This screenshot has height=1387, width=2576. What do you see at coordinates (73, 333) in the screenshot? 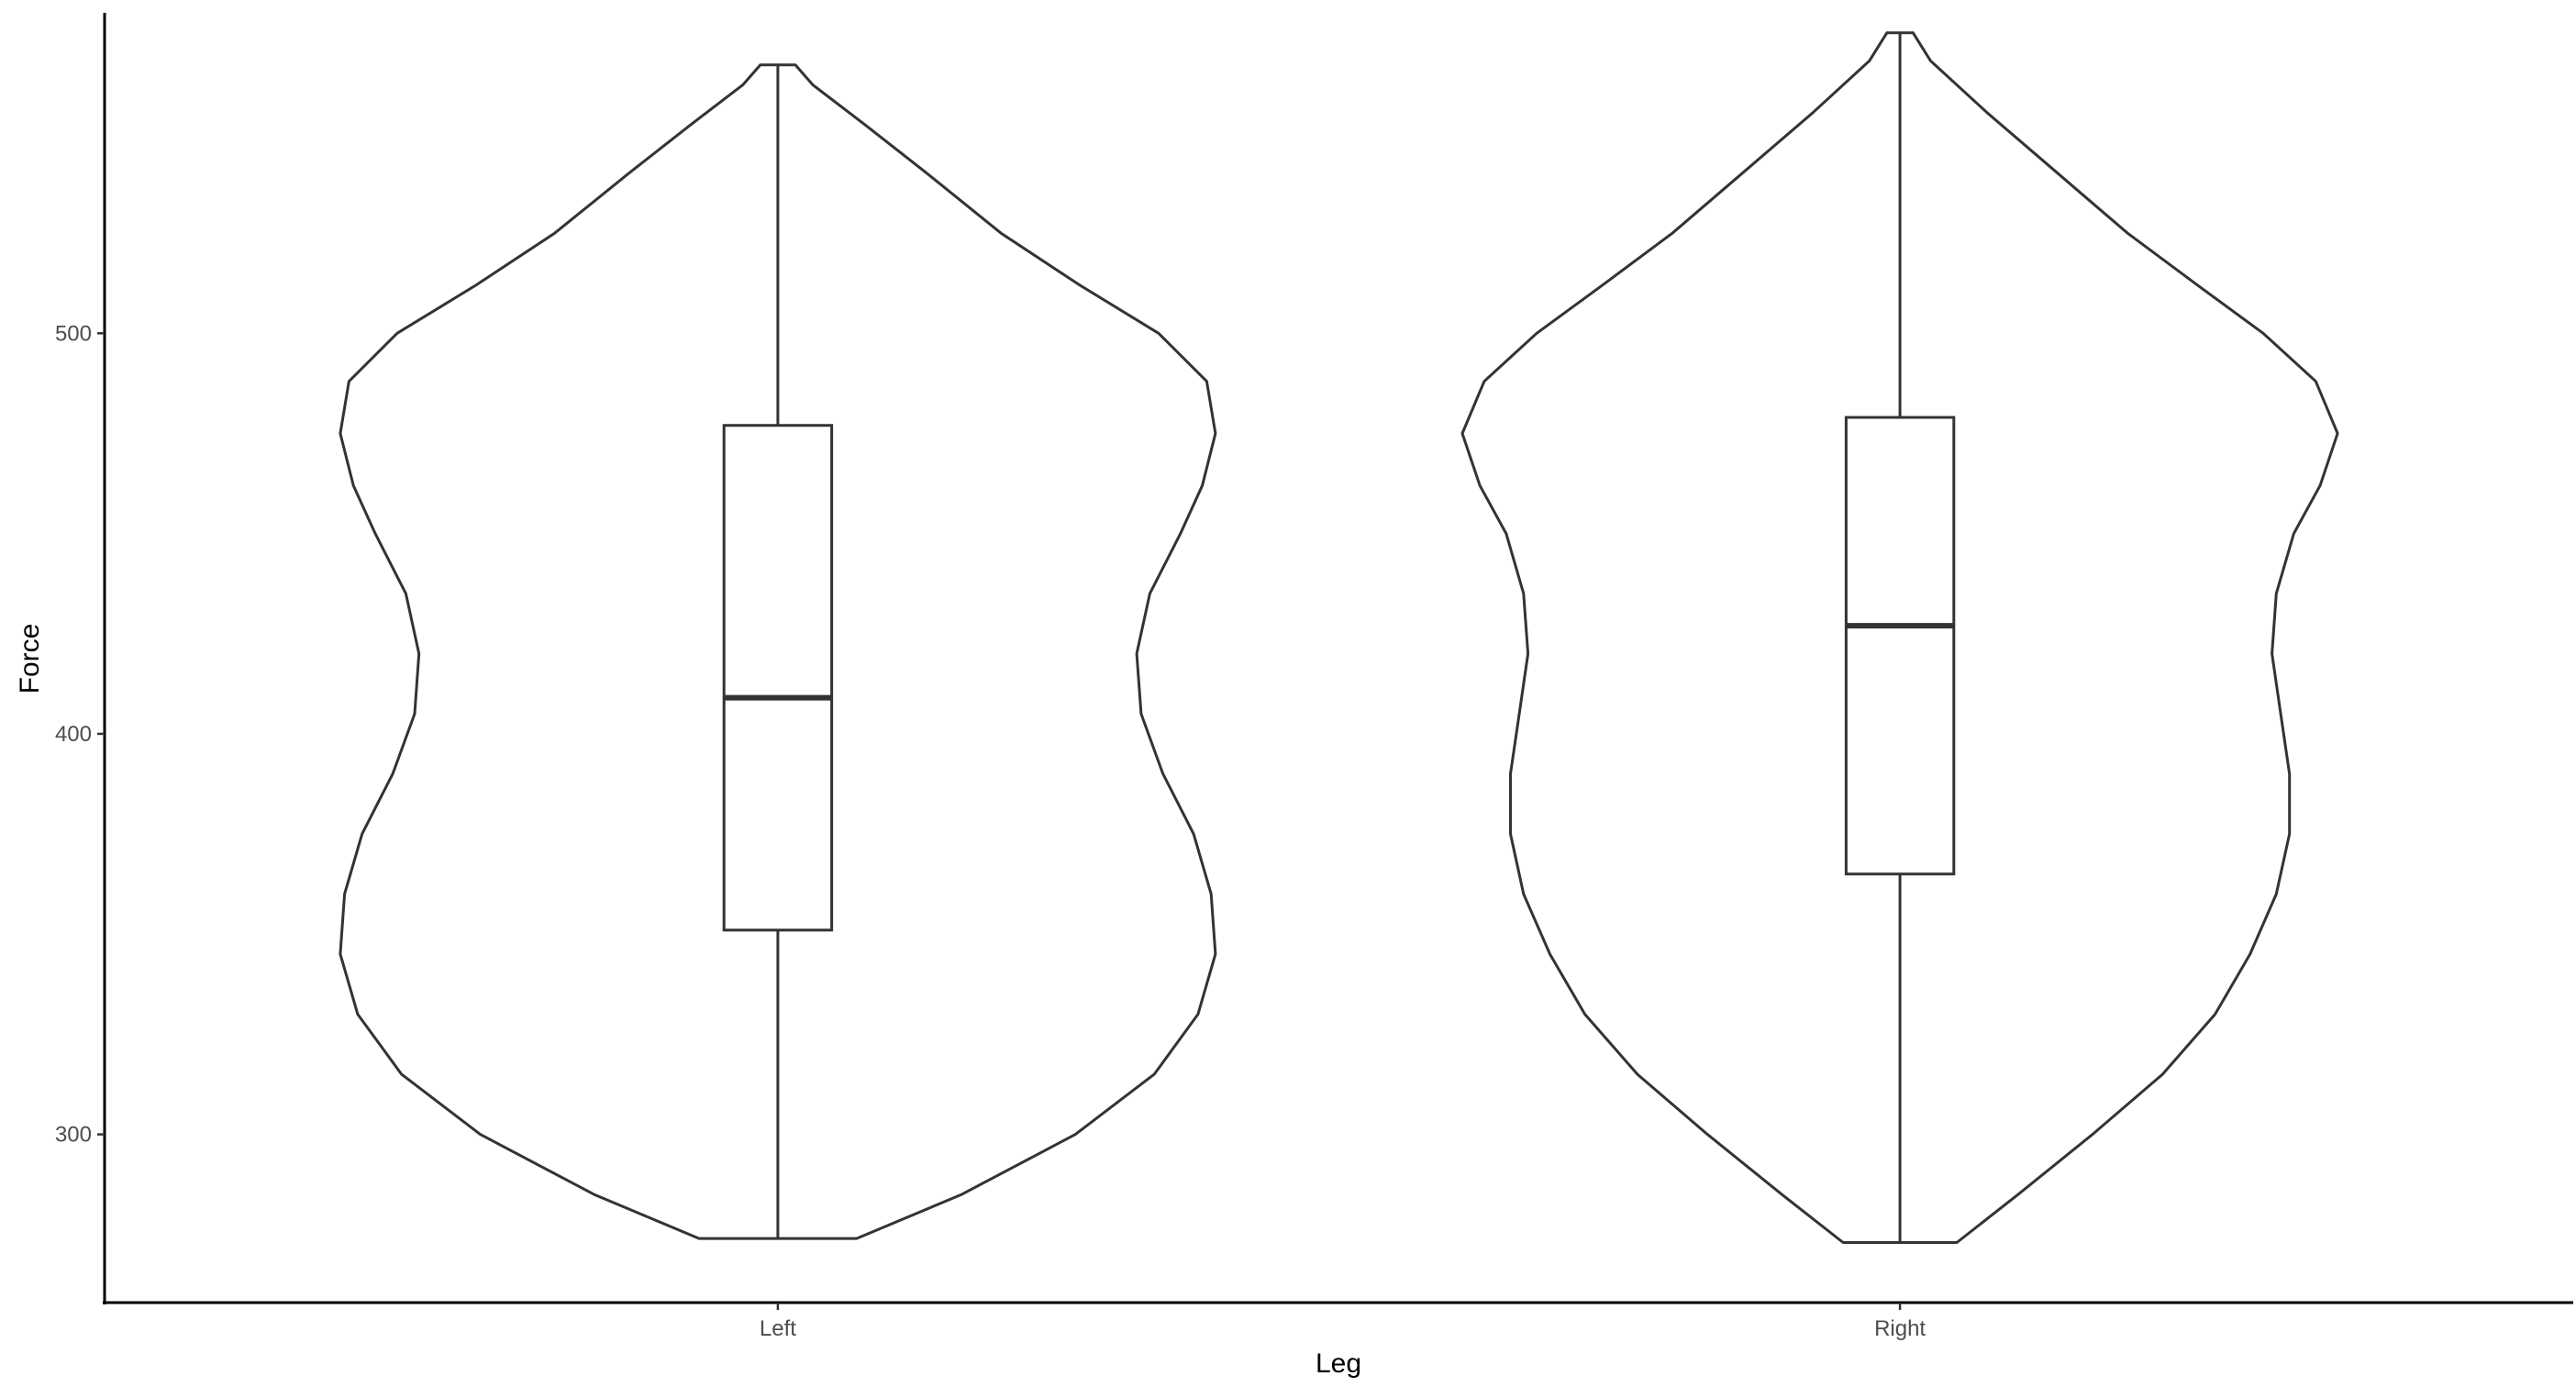
I see `y-tick-label: 500` at bounding box center [73, 333].